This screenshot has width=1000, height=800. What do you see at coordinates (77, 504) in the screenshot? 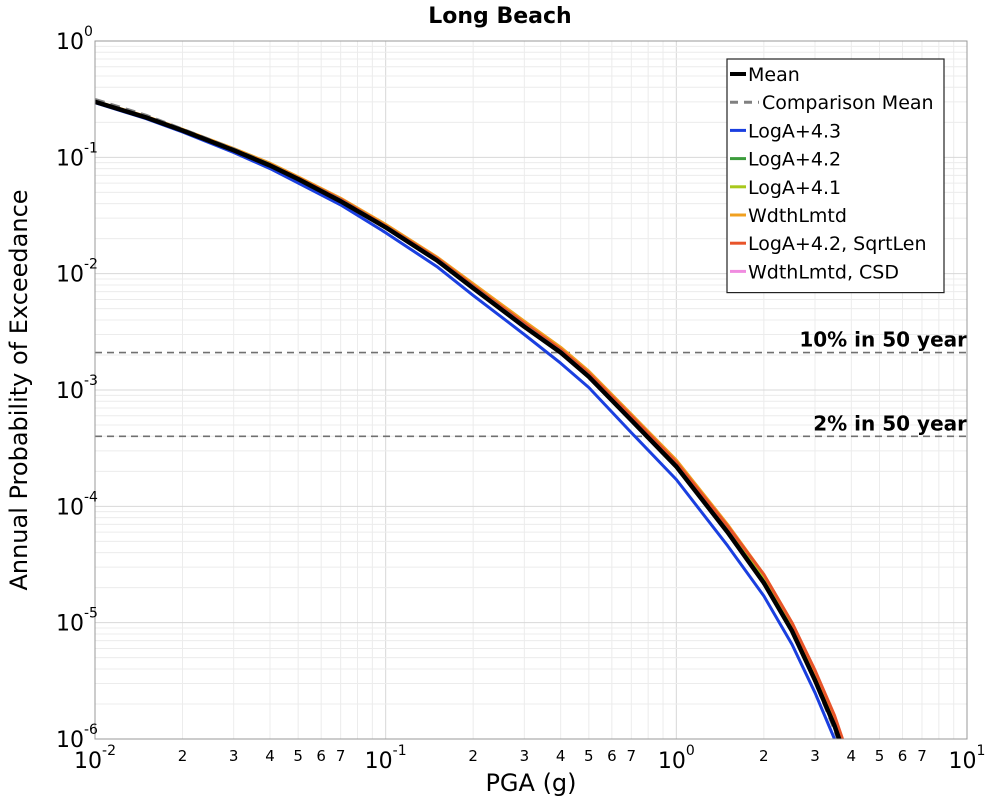
I see `y-major-tick-label: 10⁻⁴` at bounding box center [77, 504].